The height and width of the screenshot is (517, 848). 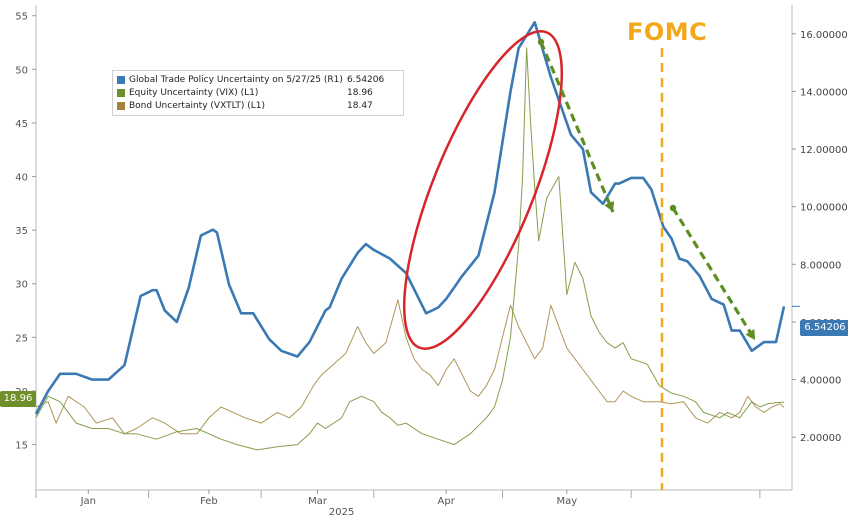 What do you see at coordinates (121, 105) in the screenshot?
I see `legend-swatch-vxtlt` at bounding box center [121, 105].